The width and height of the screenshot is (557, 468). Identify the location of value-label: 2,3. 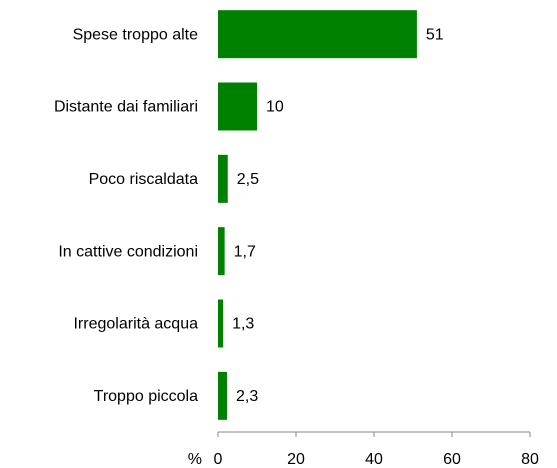
(247, 396).